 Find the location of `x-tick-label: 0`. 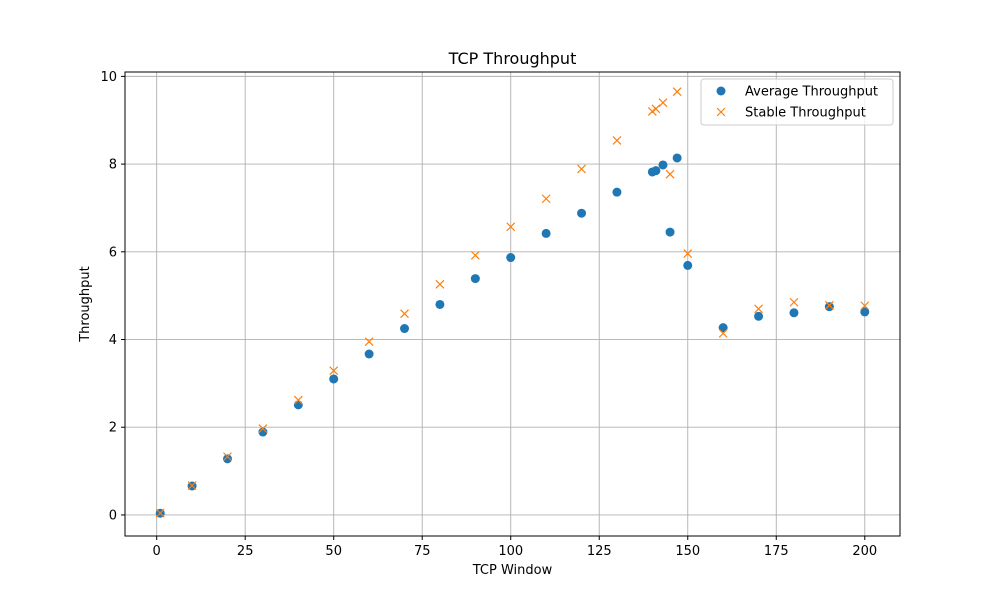

x-tick-label: 0 is located at coordinates (157, 551).